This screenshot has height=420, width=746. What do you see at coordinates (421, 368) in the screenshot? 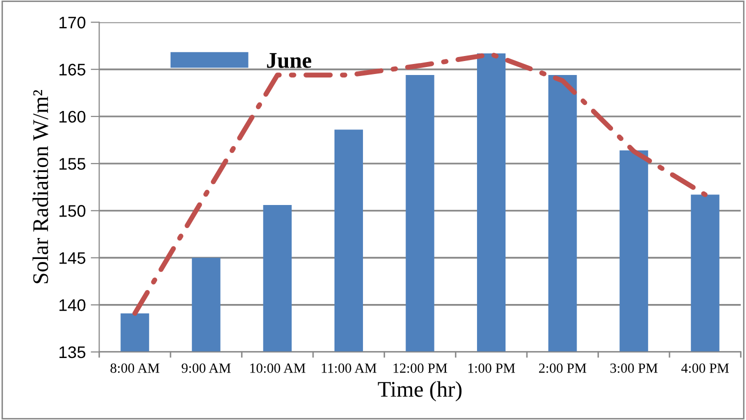
I see `x-tick-label: 12:00 PM` at bounding box center [421, 368].